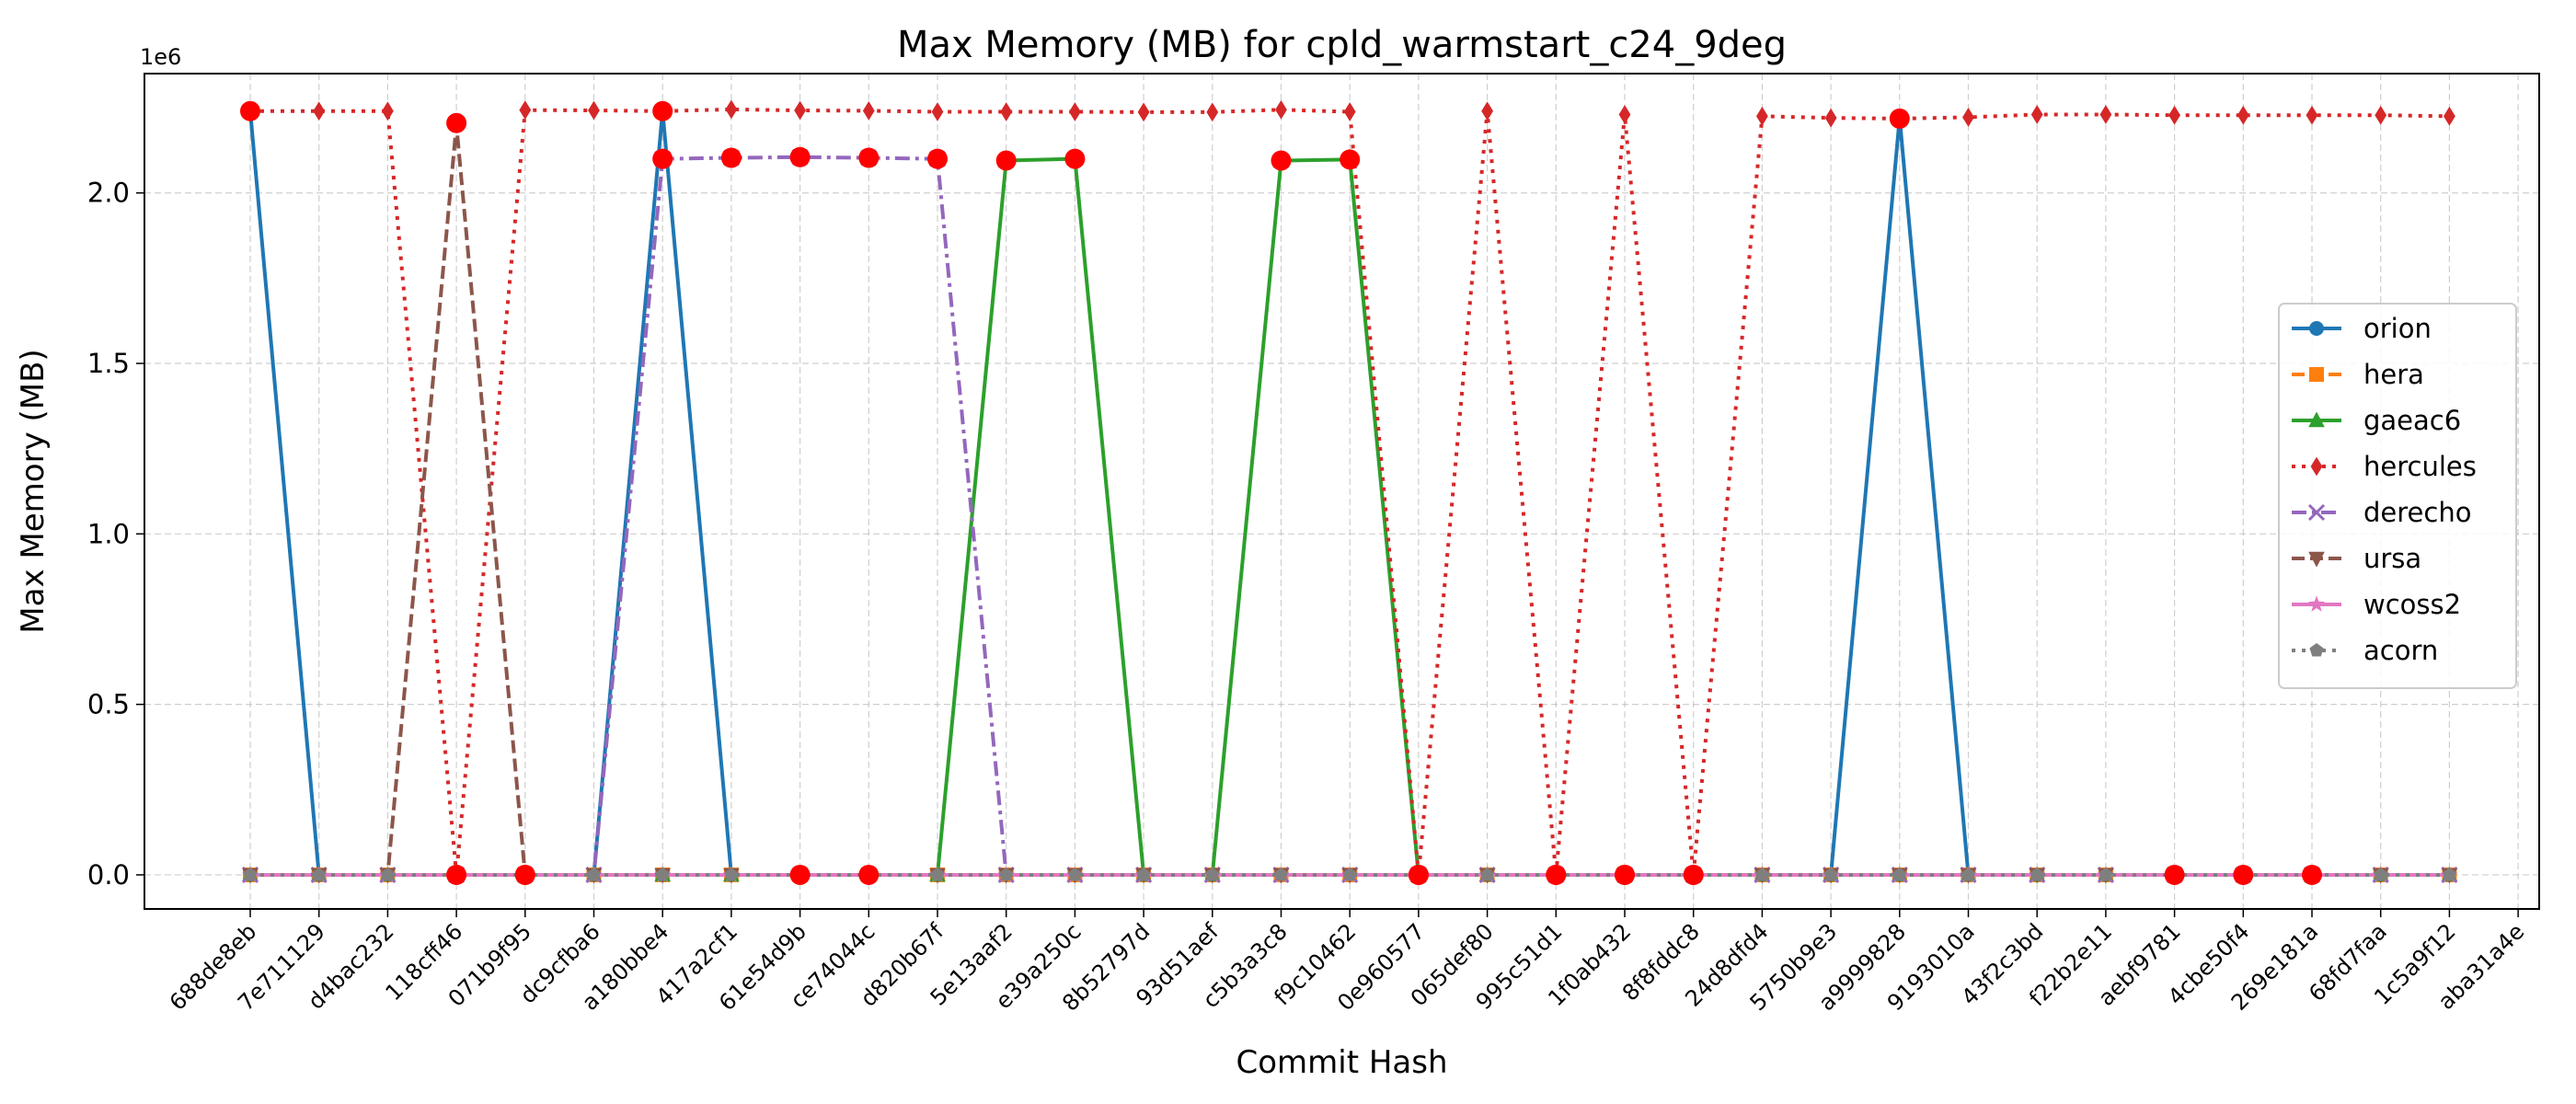 This screenshot has height=1104, width=2576. What do you see at coordinates (2397, 328) in the screenshot?
I see `legend-label: orion` at bounding box center [2397, 328].